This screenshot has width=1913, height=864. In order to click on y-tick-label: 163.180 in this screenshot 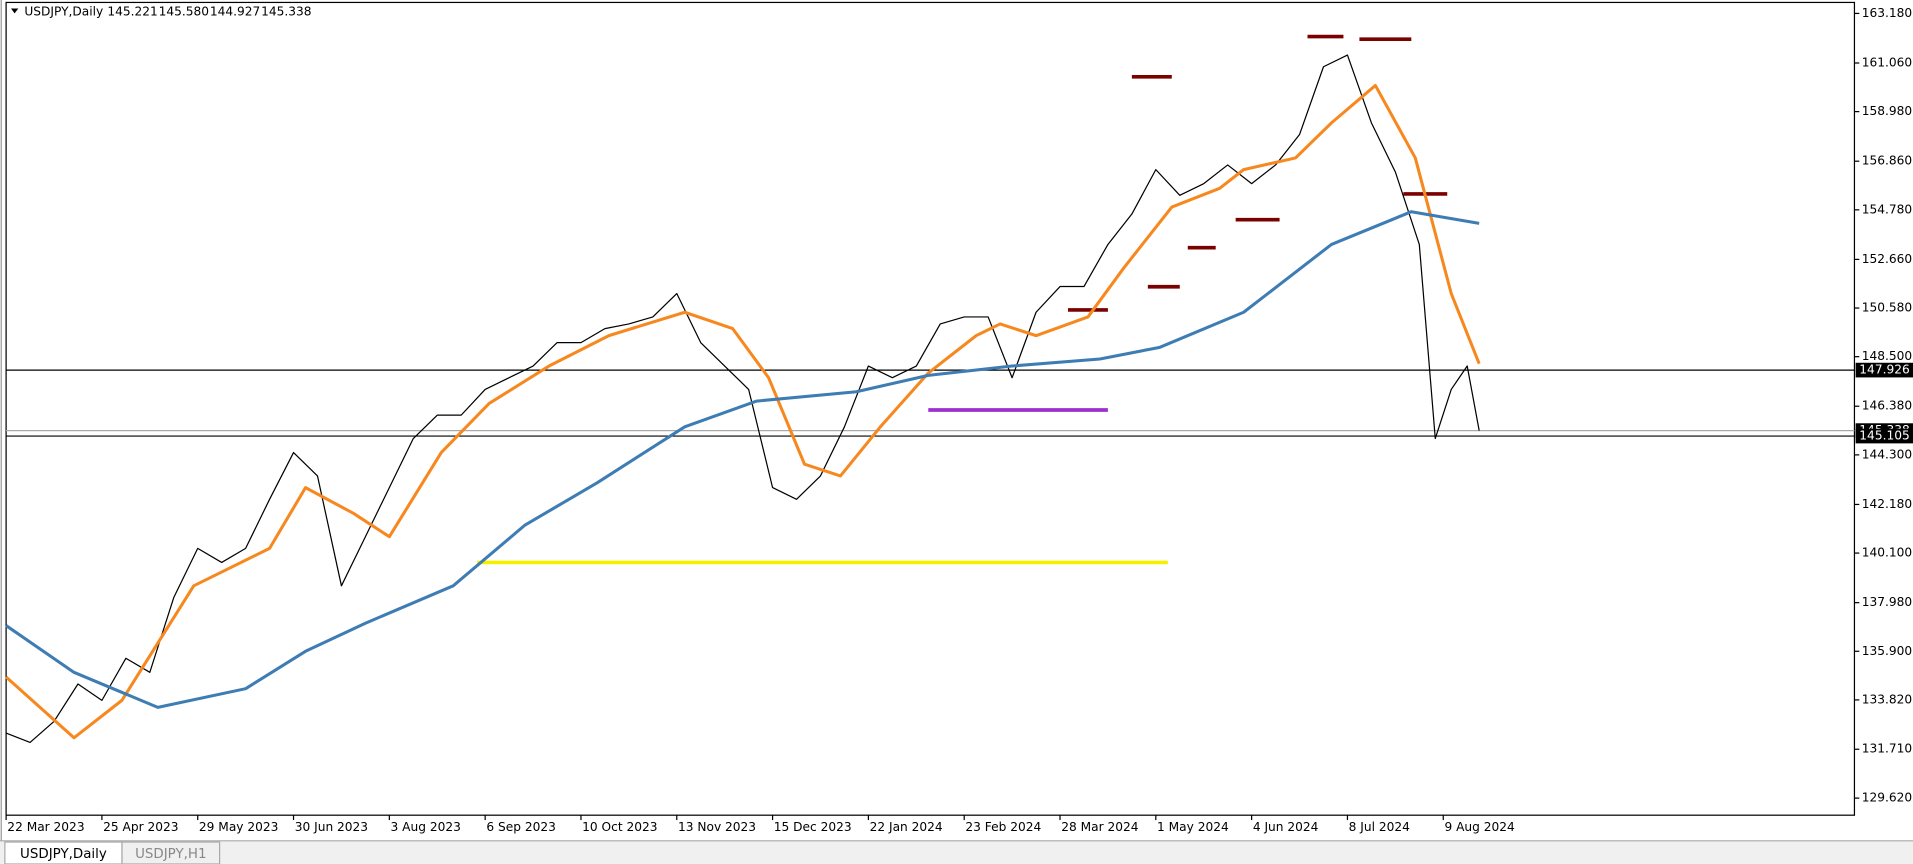, I will do `click(1887, 13)`.